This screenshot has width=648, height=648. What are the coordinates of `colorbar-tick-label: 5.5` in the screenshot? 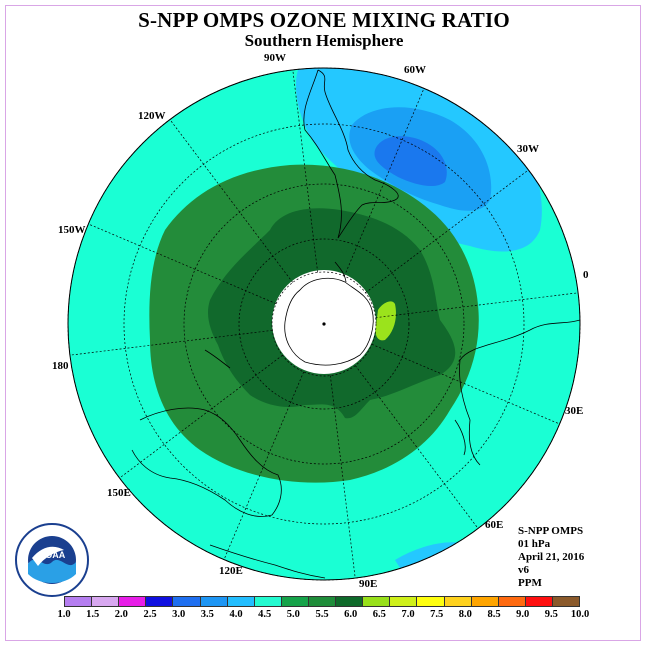 It's located at (322, 614).